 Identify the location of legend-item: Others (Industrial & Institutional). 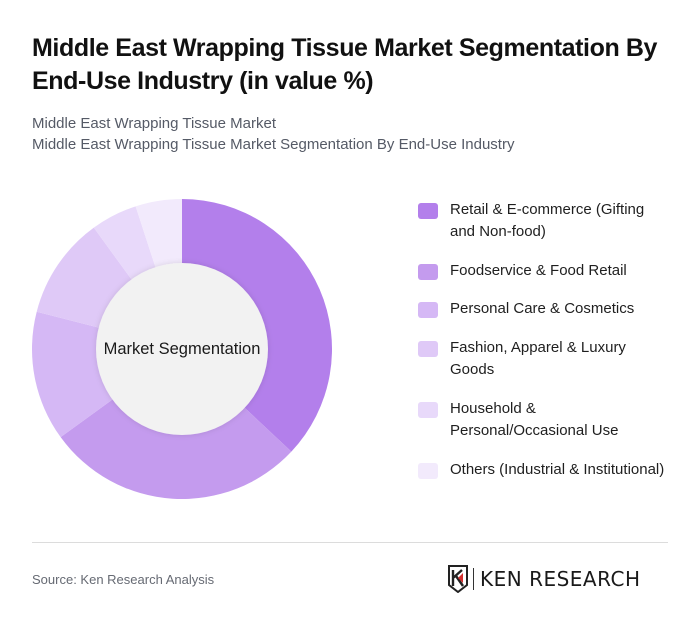
(543, 470).